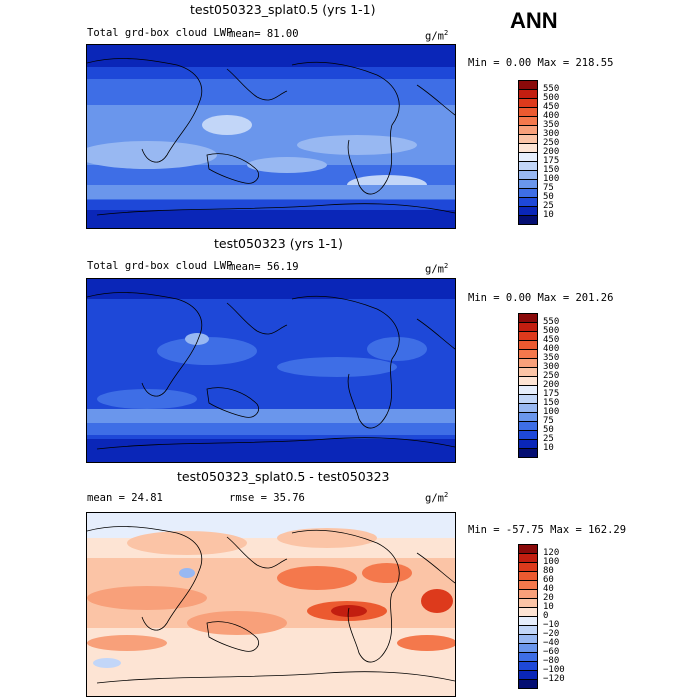 This screenshot has width=700, height=700. What do you see at coordinates (267, 498) in the screenshot?
I see `panel3-rmse: rmse = 35.76` at bounding box center [267, 498].